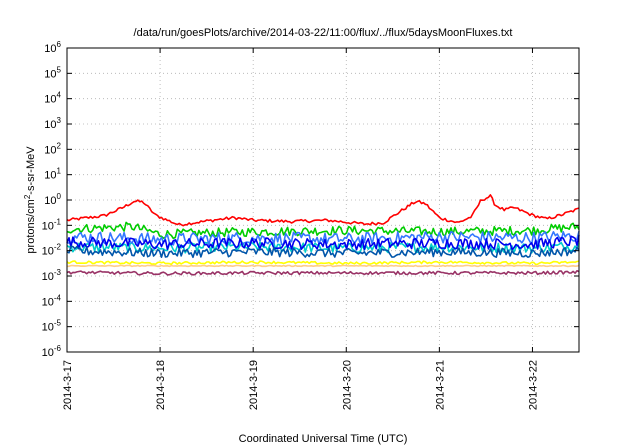 Image resolution: width=640 pixels, height=448 pixels. What do you see at coordinates (533, 385) in the screenshot?
I see `x-tick-label: 2014-3-22` at bounding box center [533, 385].